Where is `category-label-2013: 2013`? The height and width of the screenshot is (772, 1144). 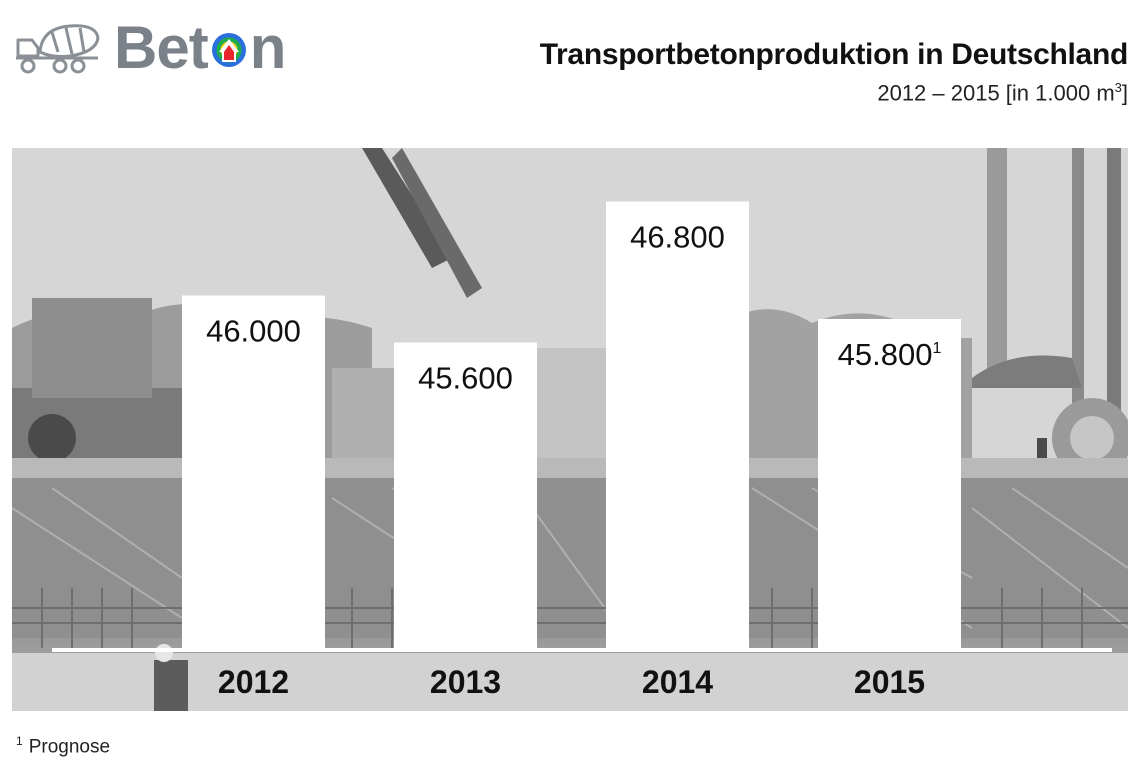
category-label-2013: 2013 is located at coordinates (465, 682).